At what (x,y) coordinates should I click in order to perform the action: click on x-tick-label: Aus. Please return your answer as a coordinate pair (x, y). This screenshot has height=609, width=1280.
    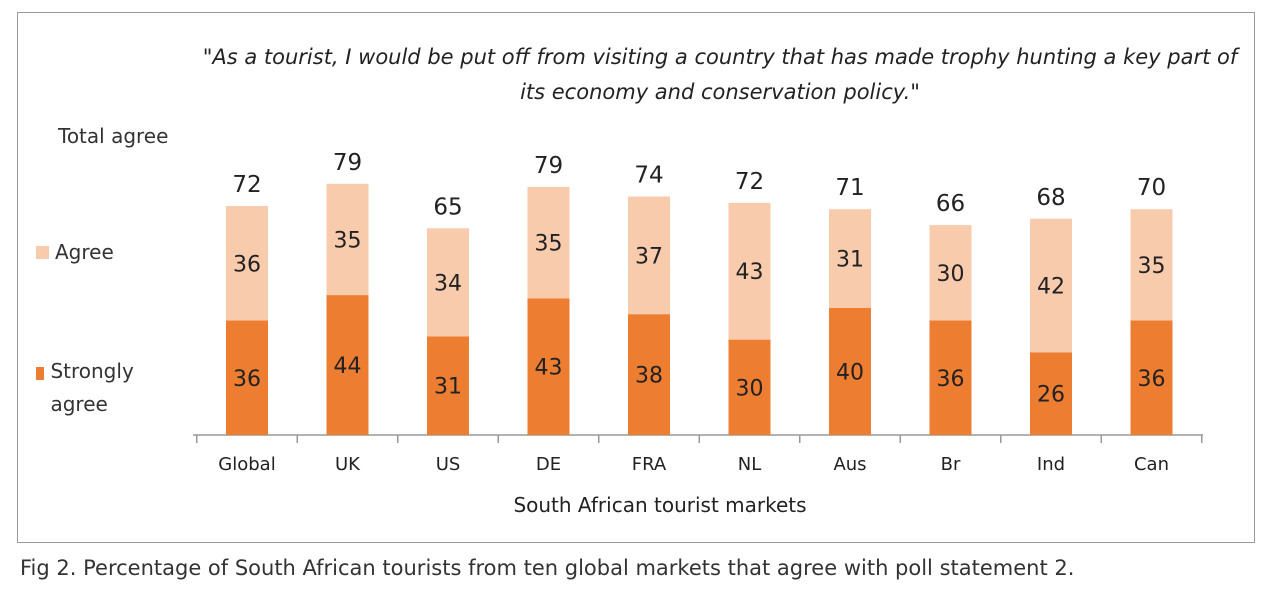
    Looking at the image, I should click on (849, 464).